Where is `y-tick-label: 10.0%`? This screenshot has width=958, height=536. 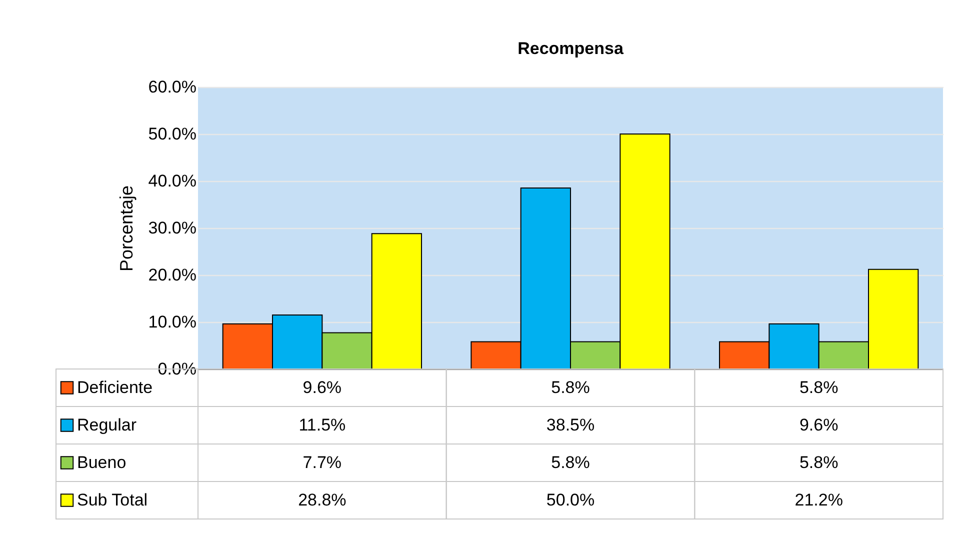 y-tick-label: 10.0% is located at coordinates (172, 322).